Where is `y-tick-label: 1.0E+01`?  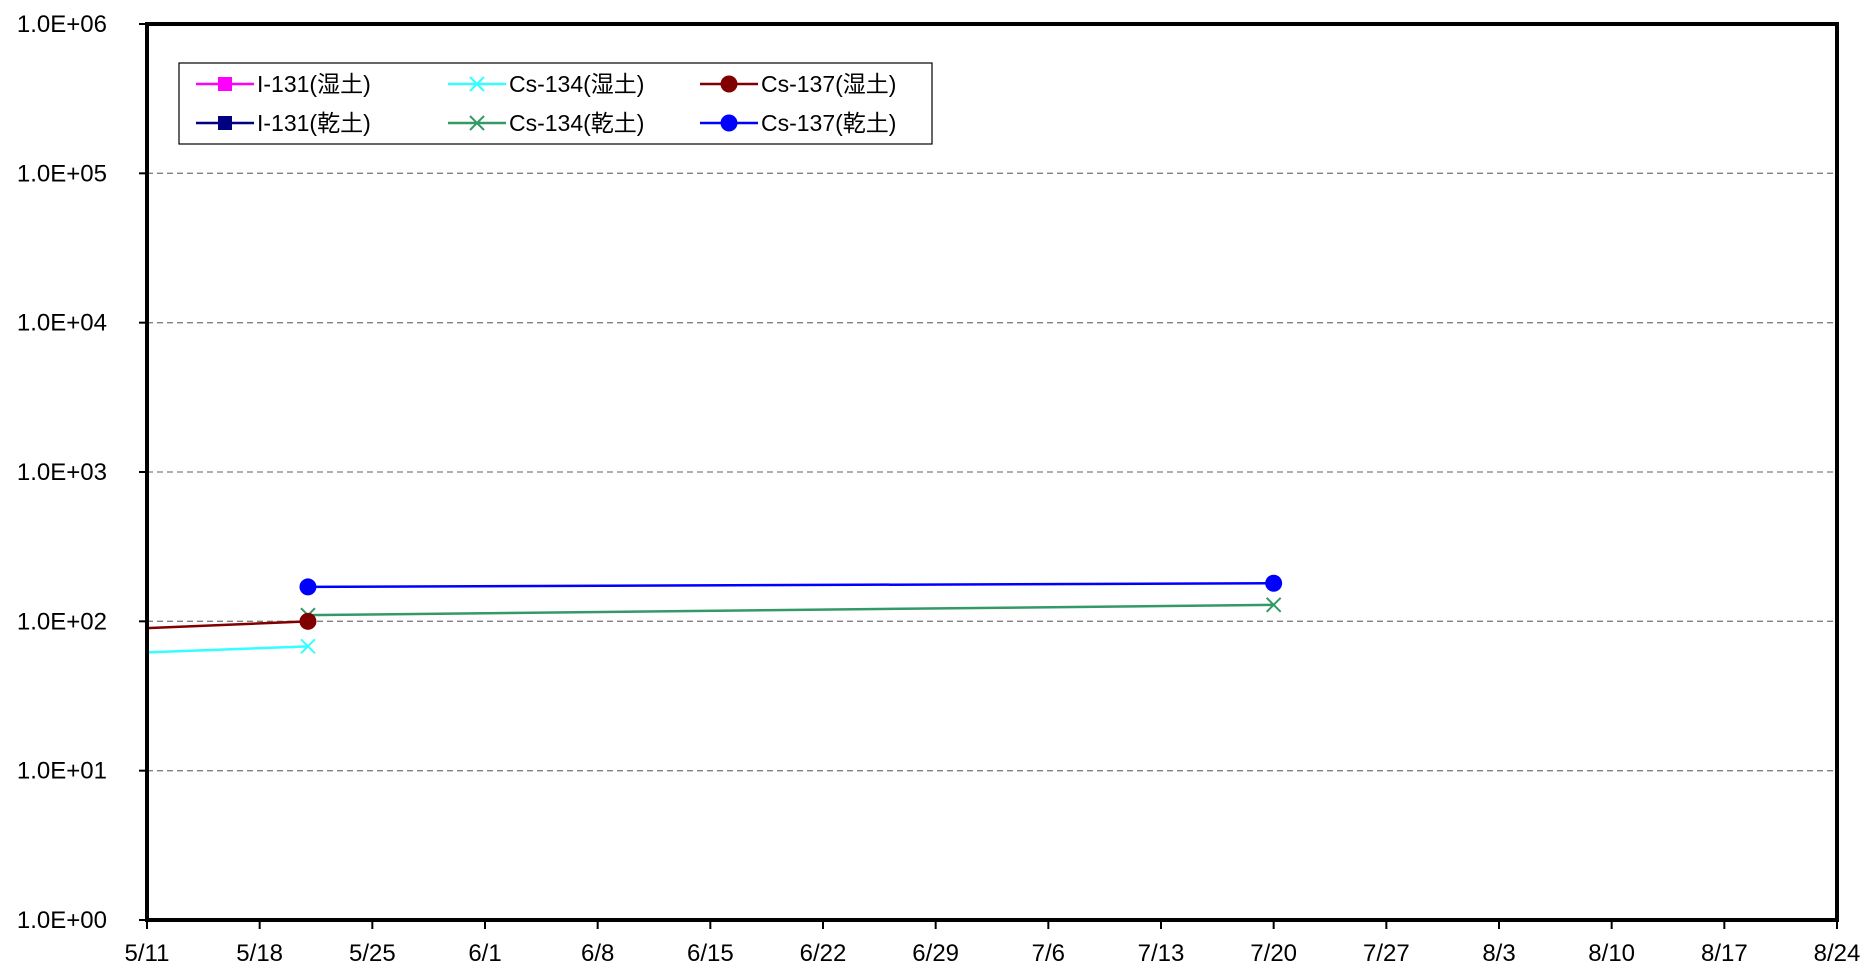 y-tick-label: 1.0E+01 is located at coordinates (62, 771).